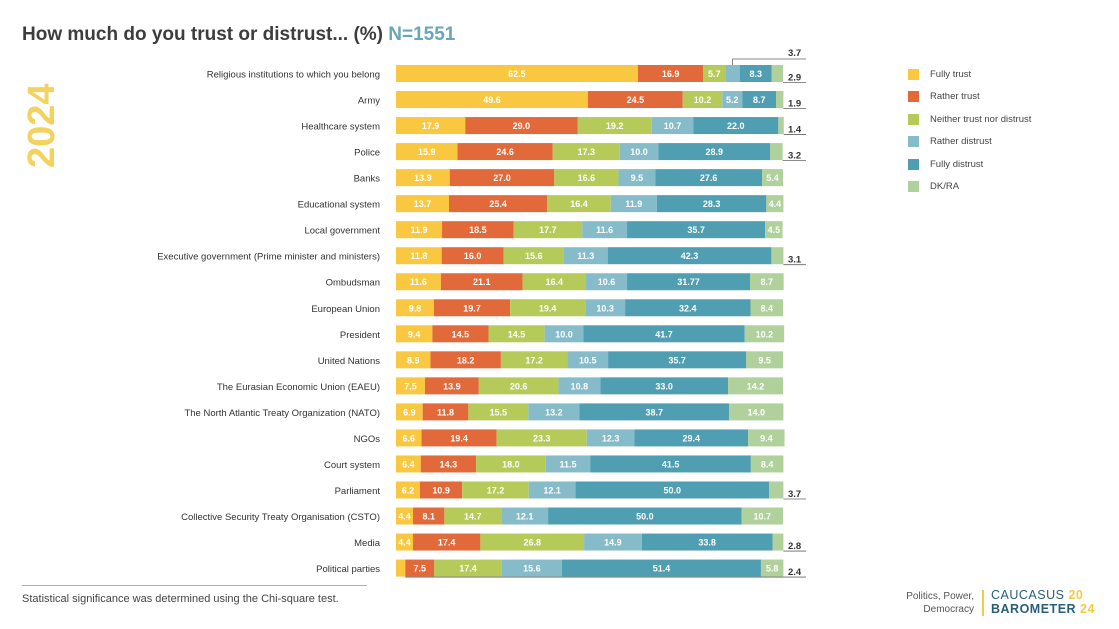  I want to click on brand-divider, so click(983, 603).